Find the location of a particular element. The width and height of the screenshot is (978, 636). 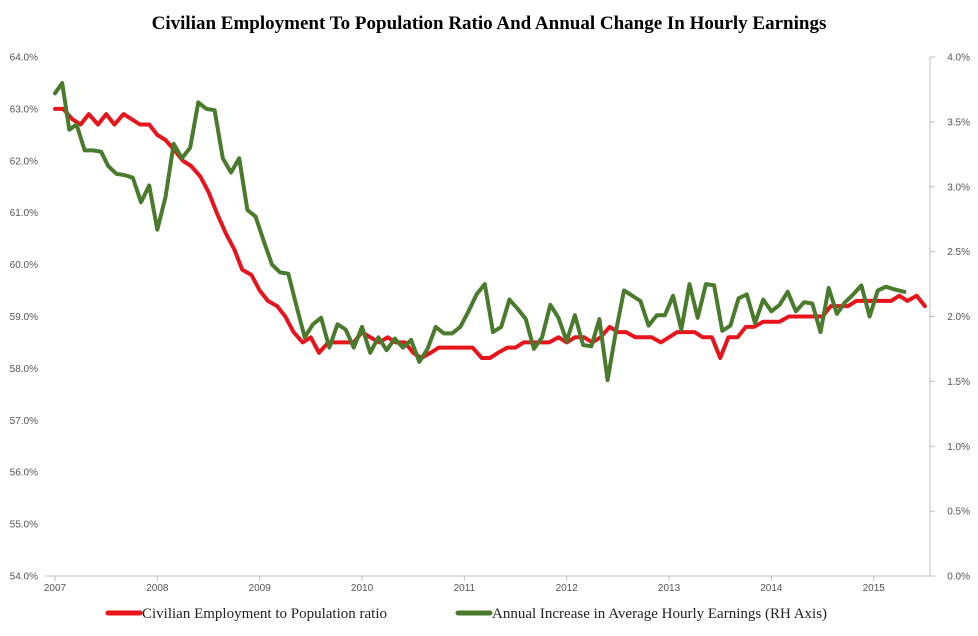

x-tick-label: 2011 is located at coordinates (465, 588).